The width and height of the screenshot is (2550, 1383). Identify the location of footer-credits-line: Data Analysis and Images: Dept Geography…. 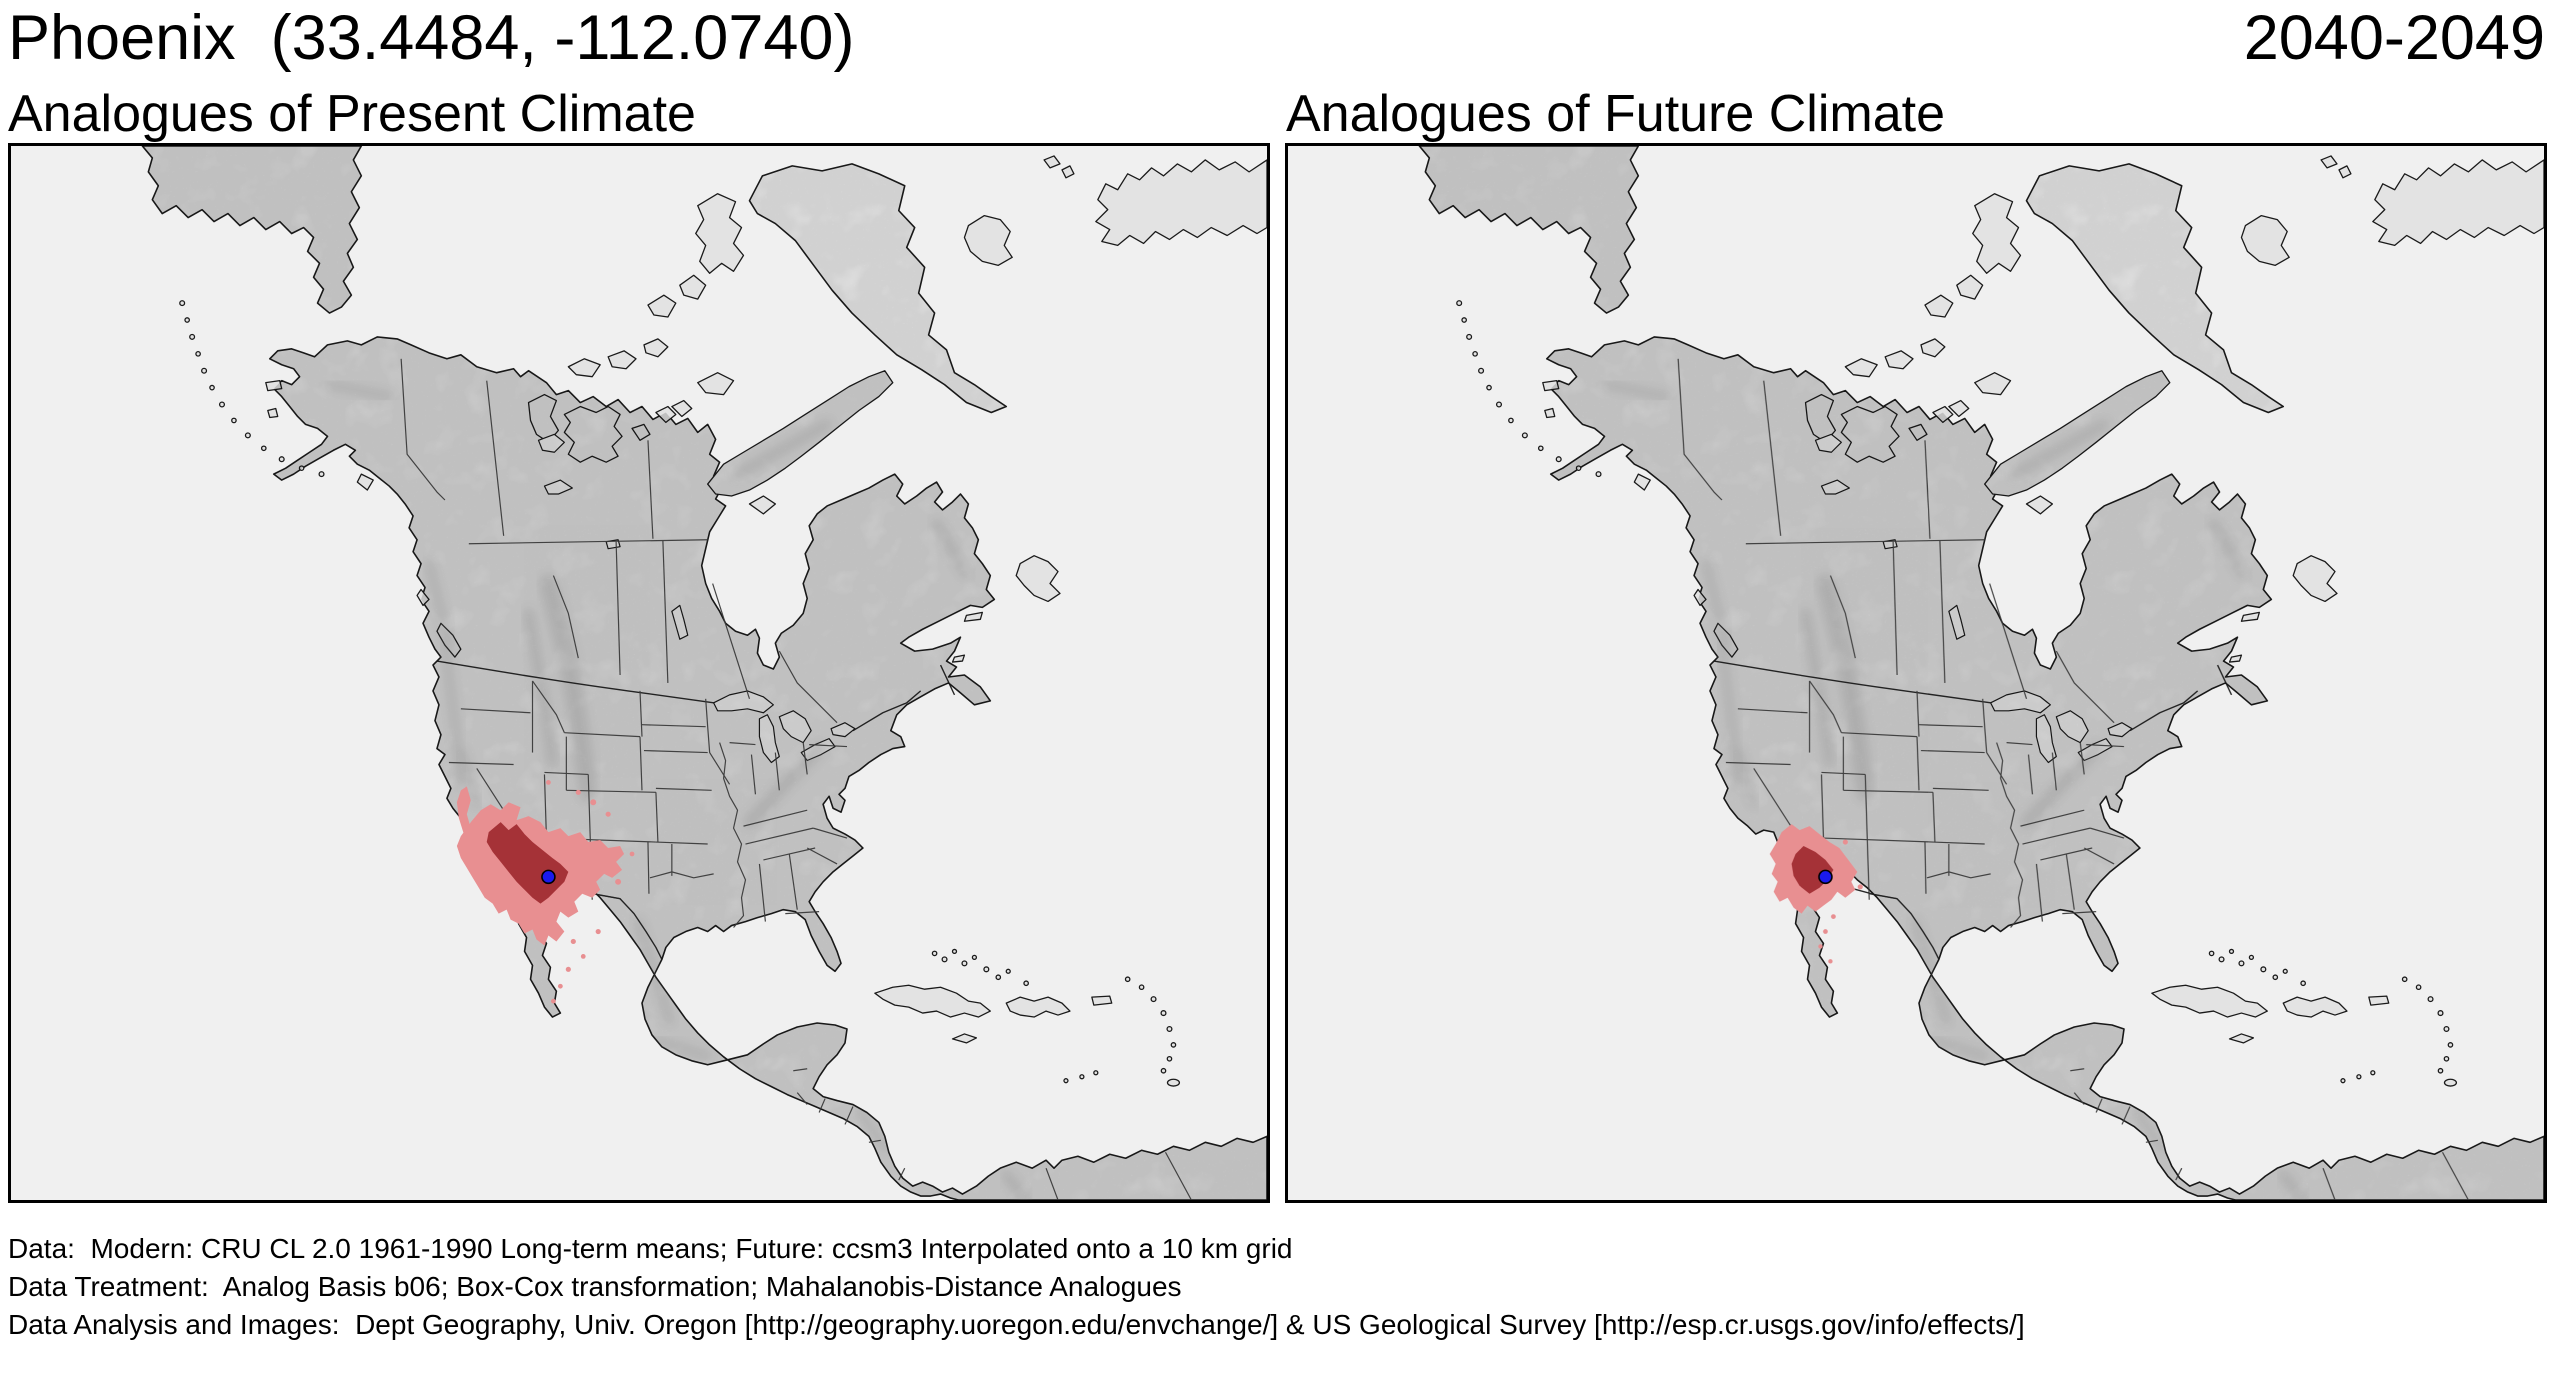
(1016, 1324).